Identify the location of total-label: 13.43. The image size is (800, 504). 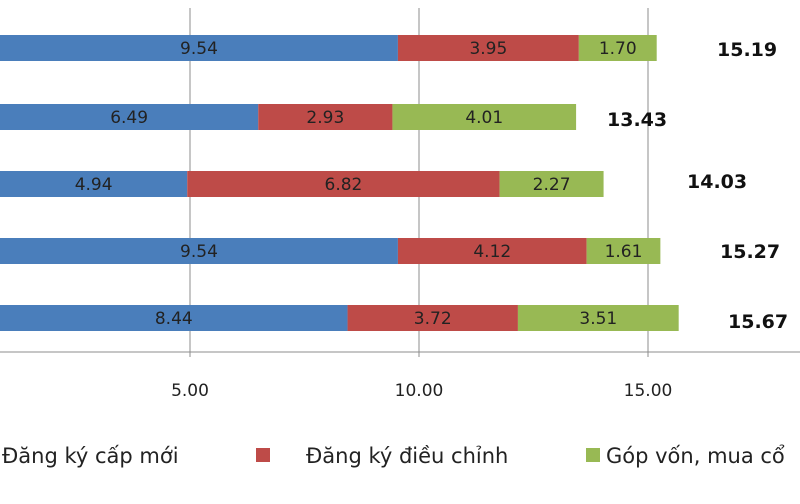
(637, 120).